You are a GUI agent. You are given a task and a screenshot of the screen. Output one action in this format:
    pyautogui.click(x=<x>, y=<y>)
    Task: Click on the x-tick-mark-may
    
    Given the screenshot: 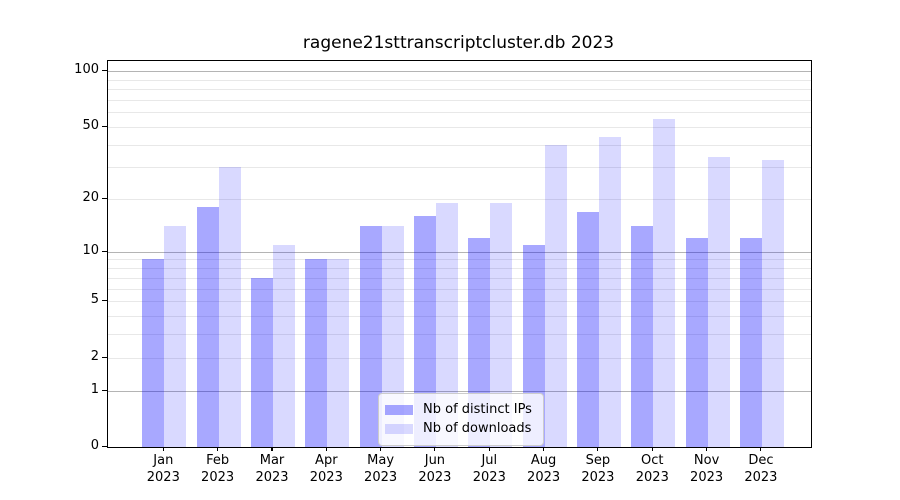 What is the action you would take?
    pyautogui.click(x=381, y=449)
    